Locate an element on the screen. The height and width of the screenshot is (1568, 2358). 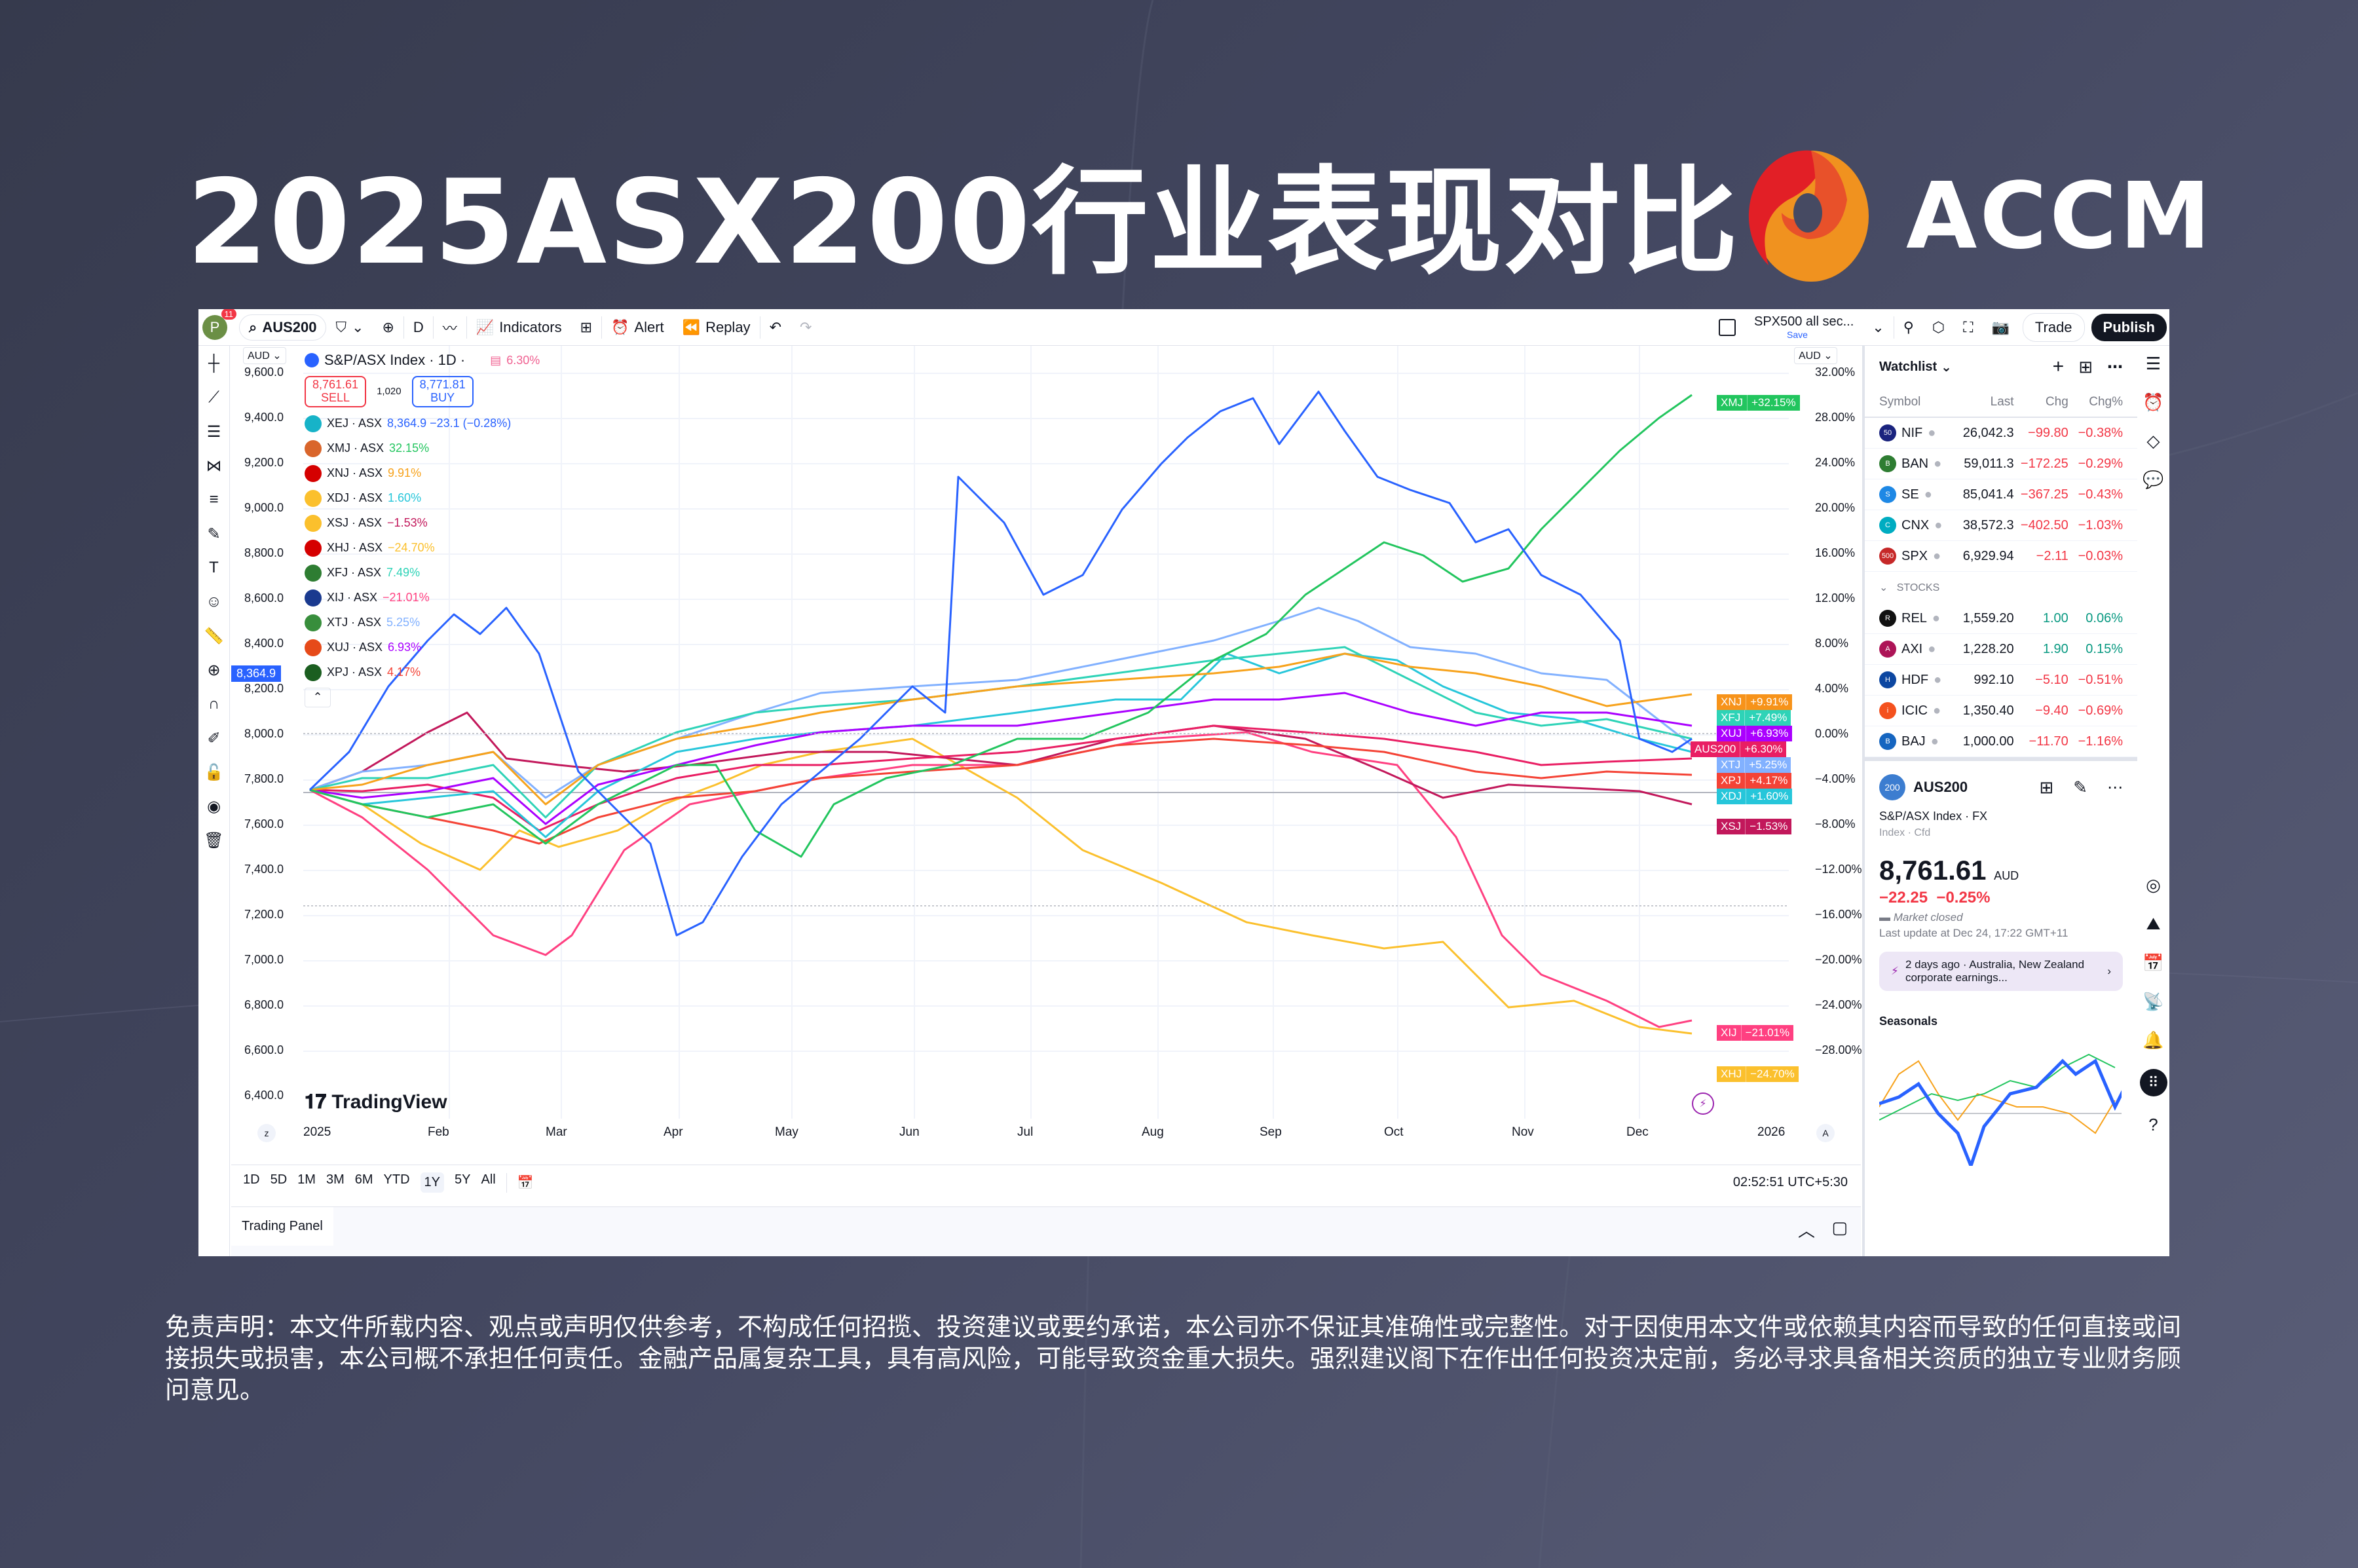
trash-icon: 🗑 is located at coordinates (214, 840).